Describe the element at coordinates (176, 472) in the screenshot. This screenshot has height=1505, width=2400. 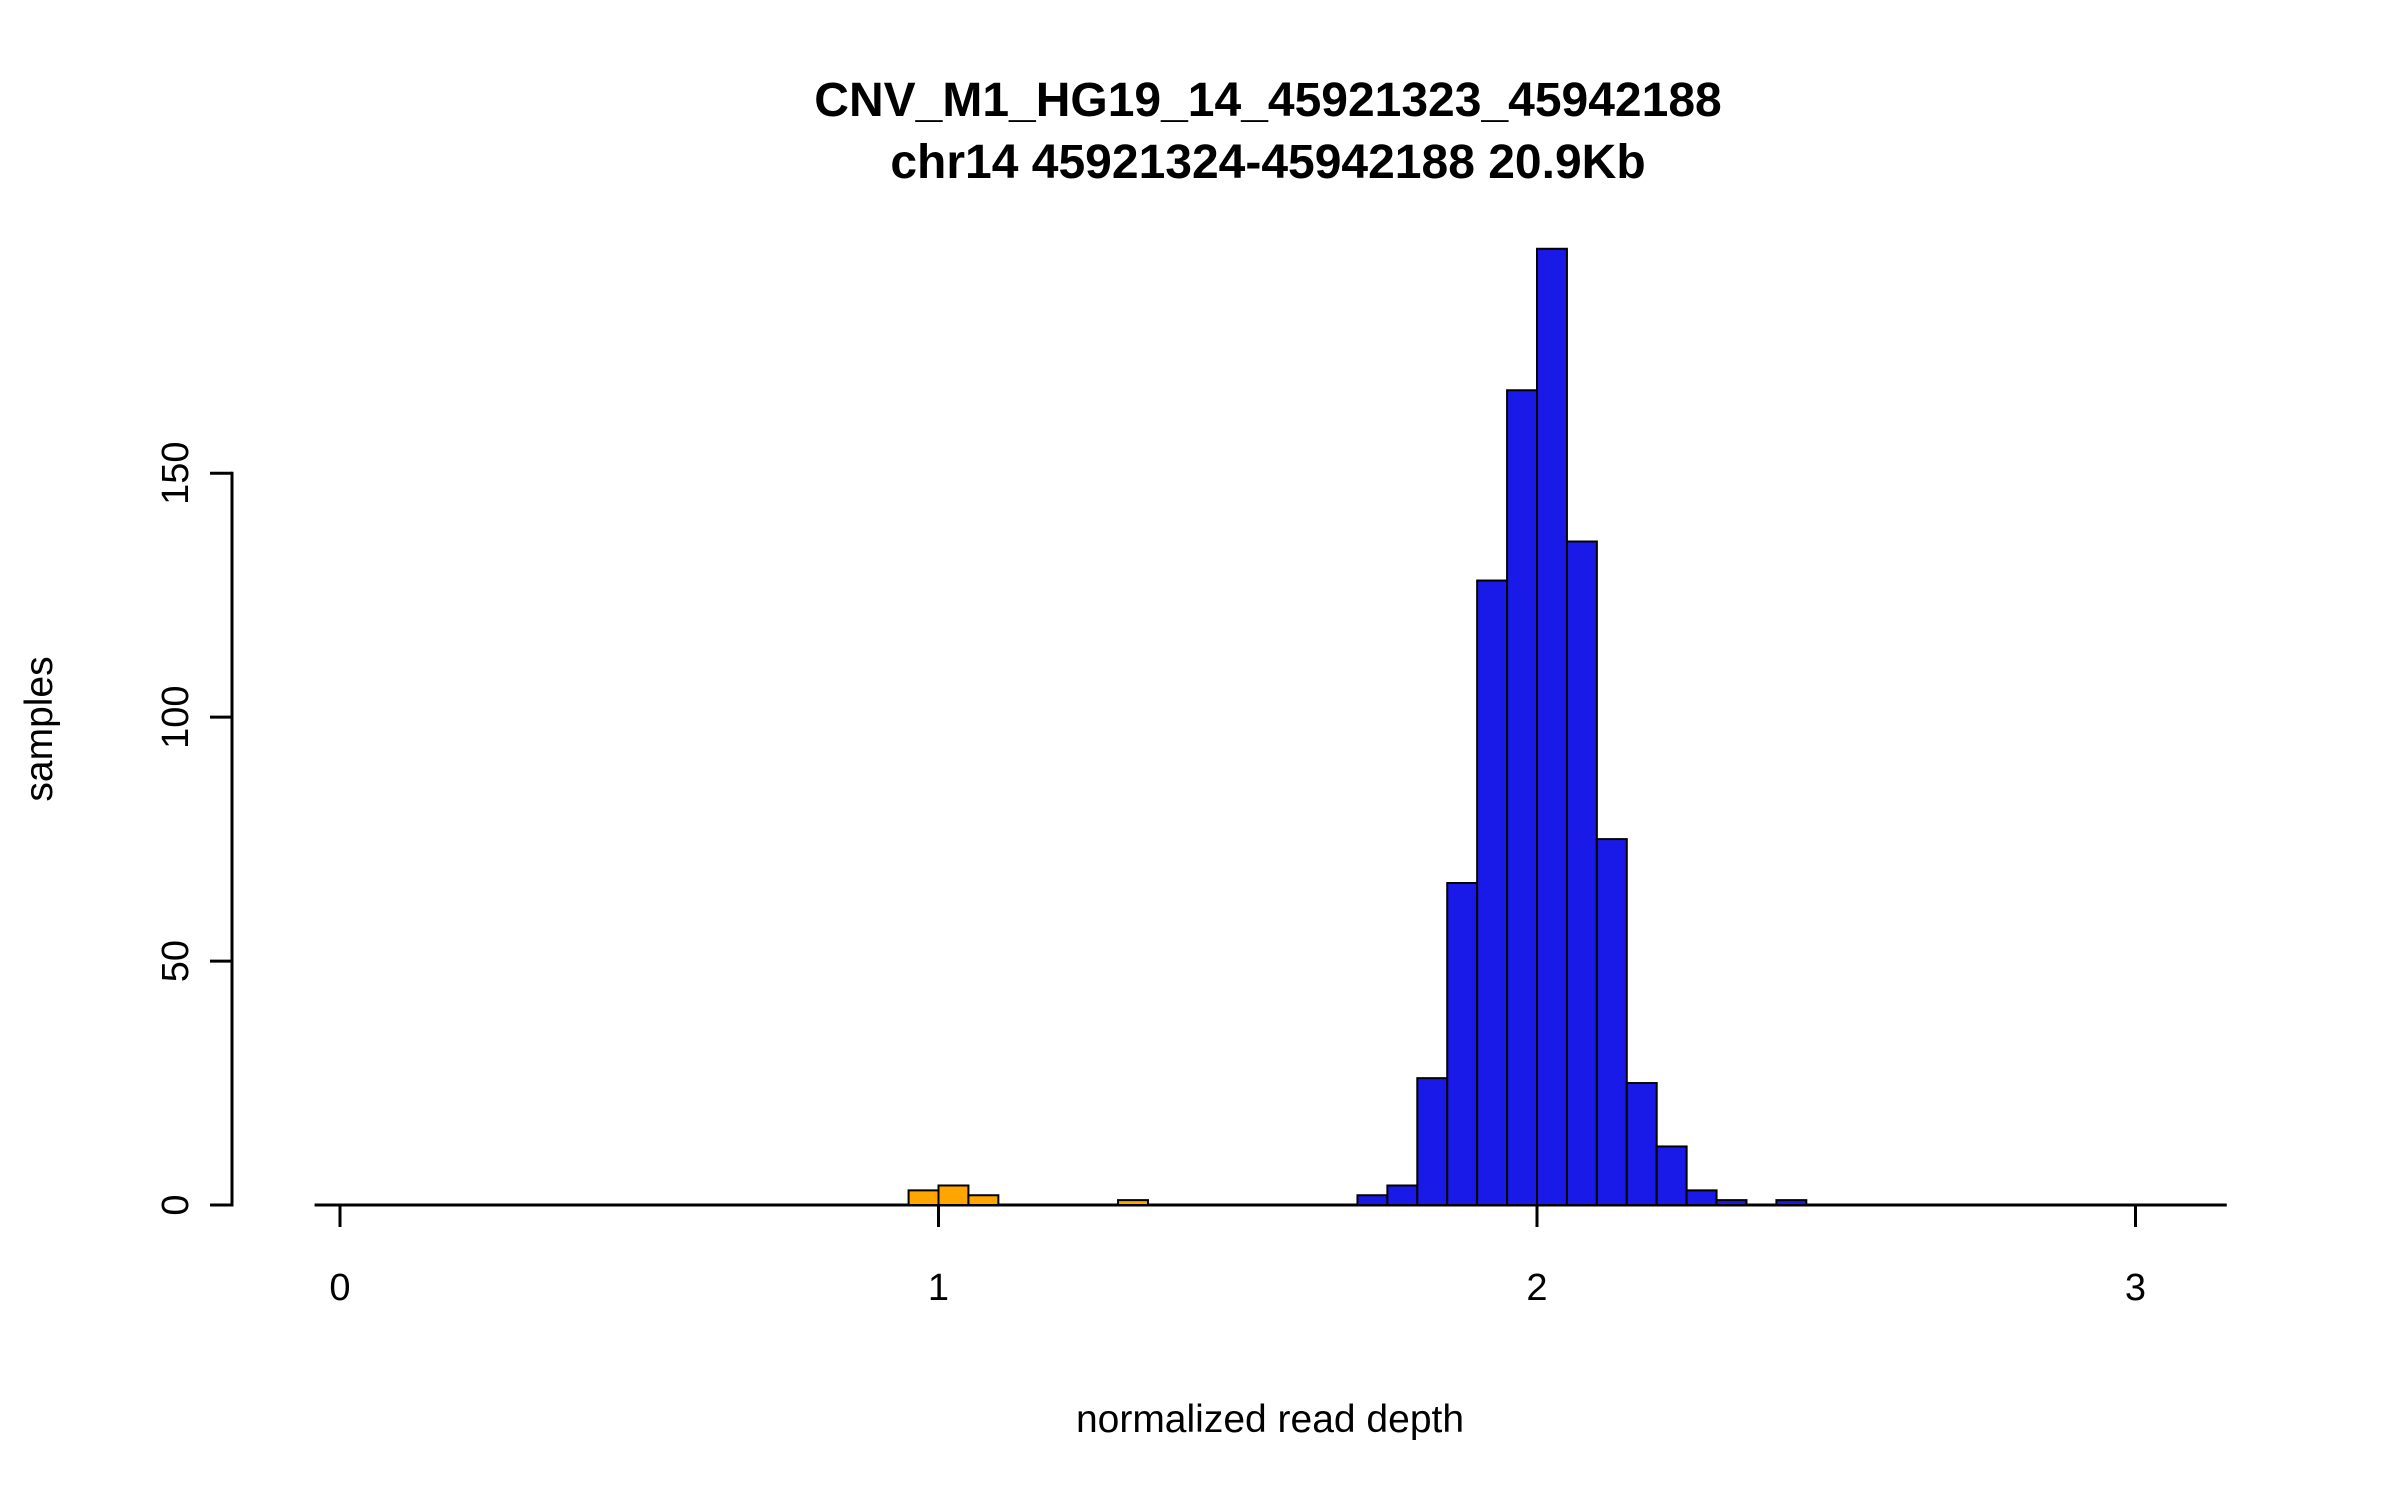
I see `y-tick-label: 150` at that location.